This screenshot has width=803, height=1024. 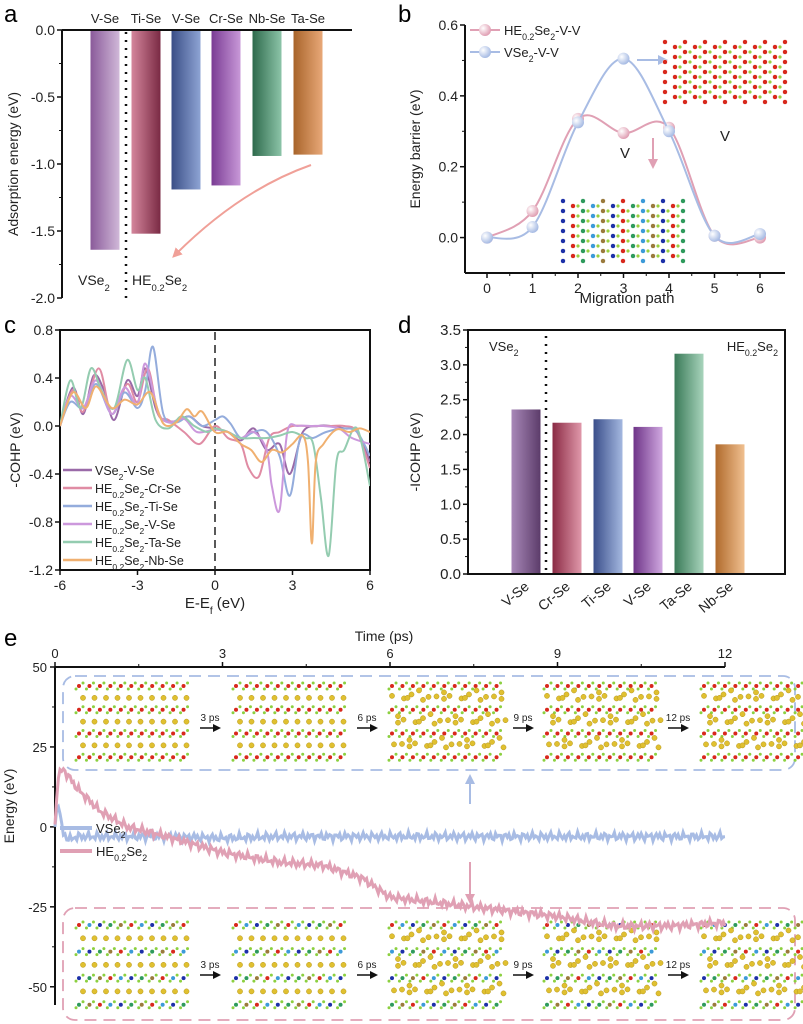 I want to click on legend-label: VSe2-V-Se, so click(x=125, y=473).